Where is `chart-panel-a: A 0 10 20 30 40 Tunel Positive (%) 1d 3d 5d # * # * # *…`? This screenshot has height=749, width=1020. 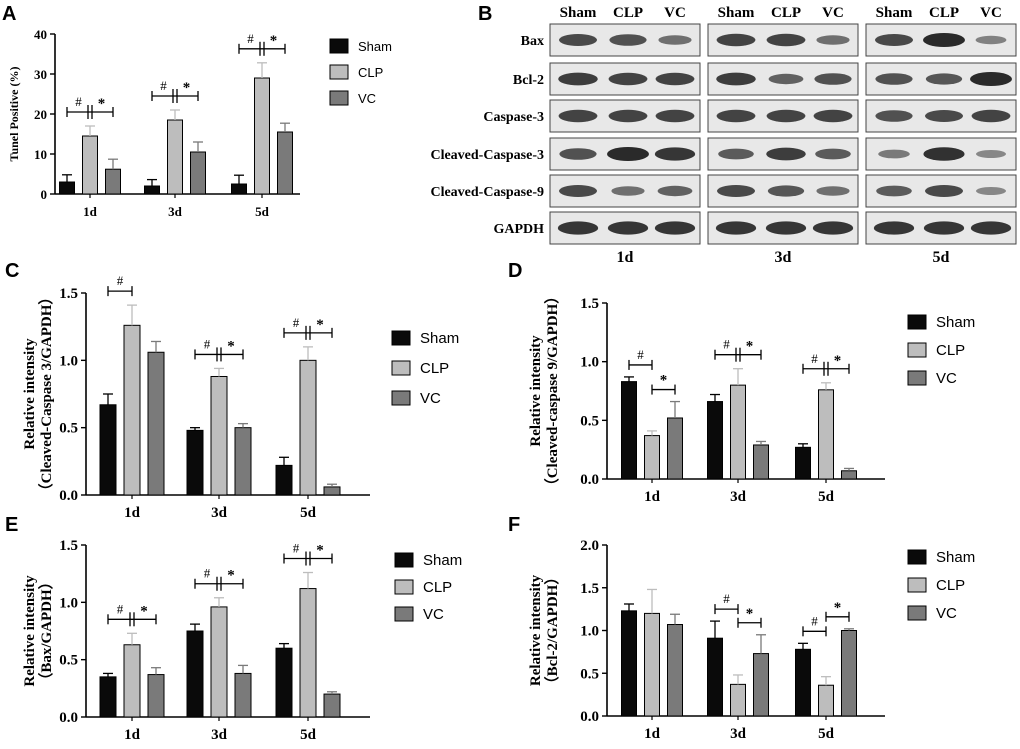 chart-panel-a: A 0 10 20 30 40 Tunel Positive (%) 1d 3d 5d # * # * # *… is located at coordinates (197, 111).